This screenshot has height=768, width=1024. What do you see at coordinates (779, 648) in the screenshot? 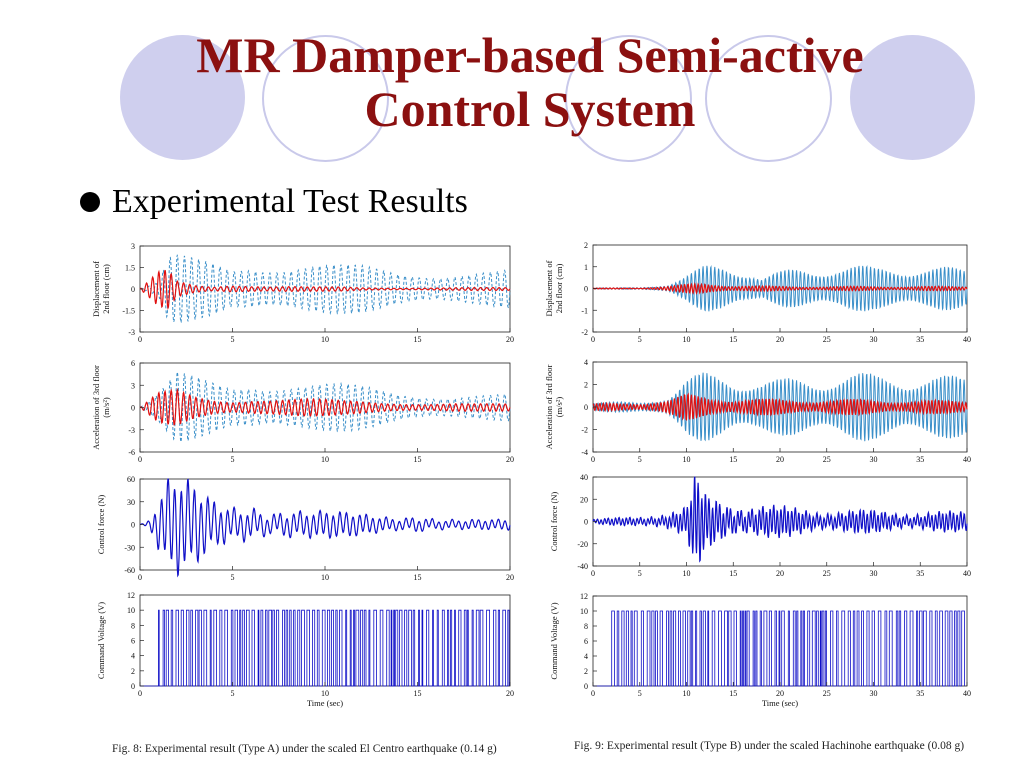
I see `voltage-pulses` at bounding box center [779, 648].